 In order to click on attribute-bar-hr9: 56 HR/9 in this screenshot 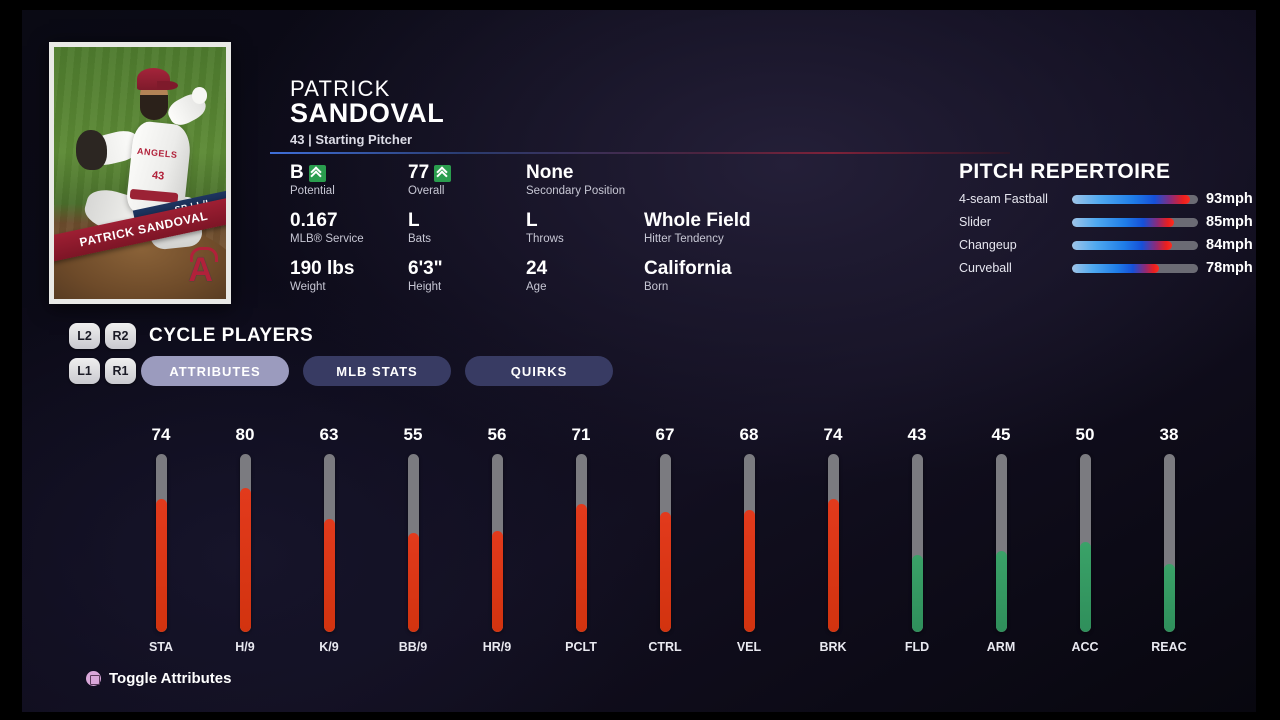, I will do `click(497, 539)`.